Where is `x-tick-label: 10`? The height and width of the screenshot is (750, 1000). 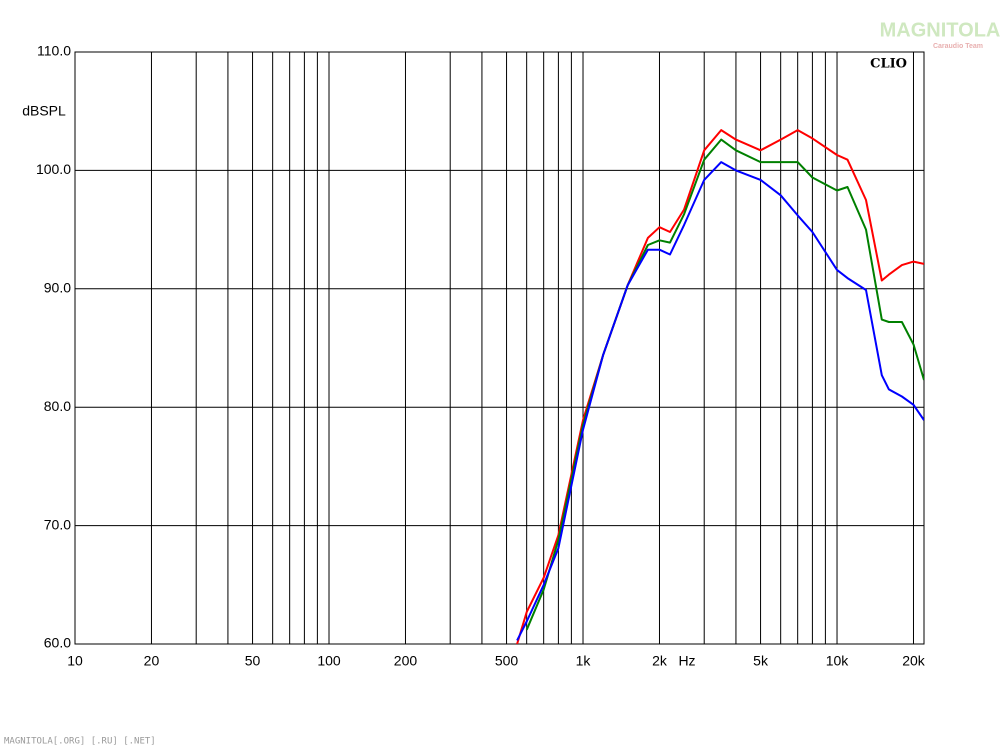
x-tick-label: 10 is located at coordinates (75, 661).